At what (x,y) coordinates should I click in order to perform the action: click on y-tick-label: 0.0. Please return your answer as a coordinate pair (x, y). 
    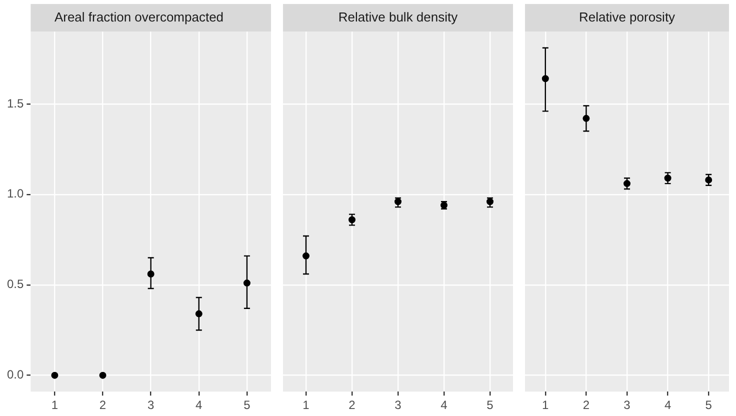
    Looking at the image, I should click on (15, 375).